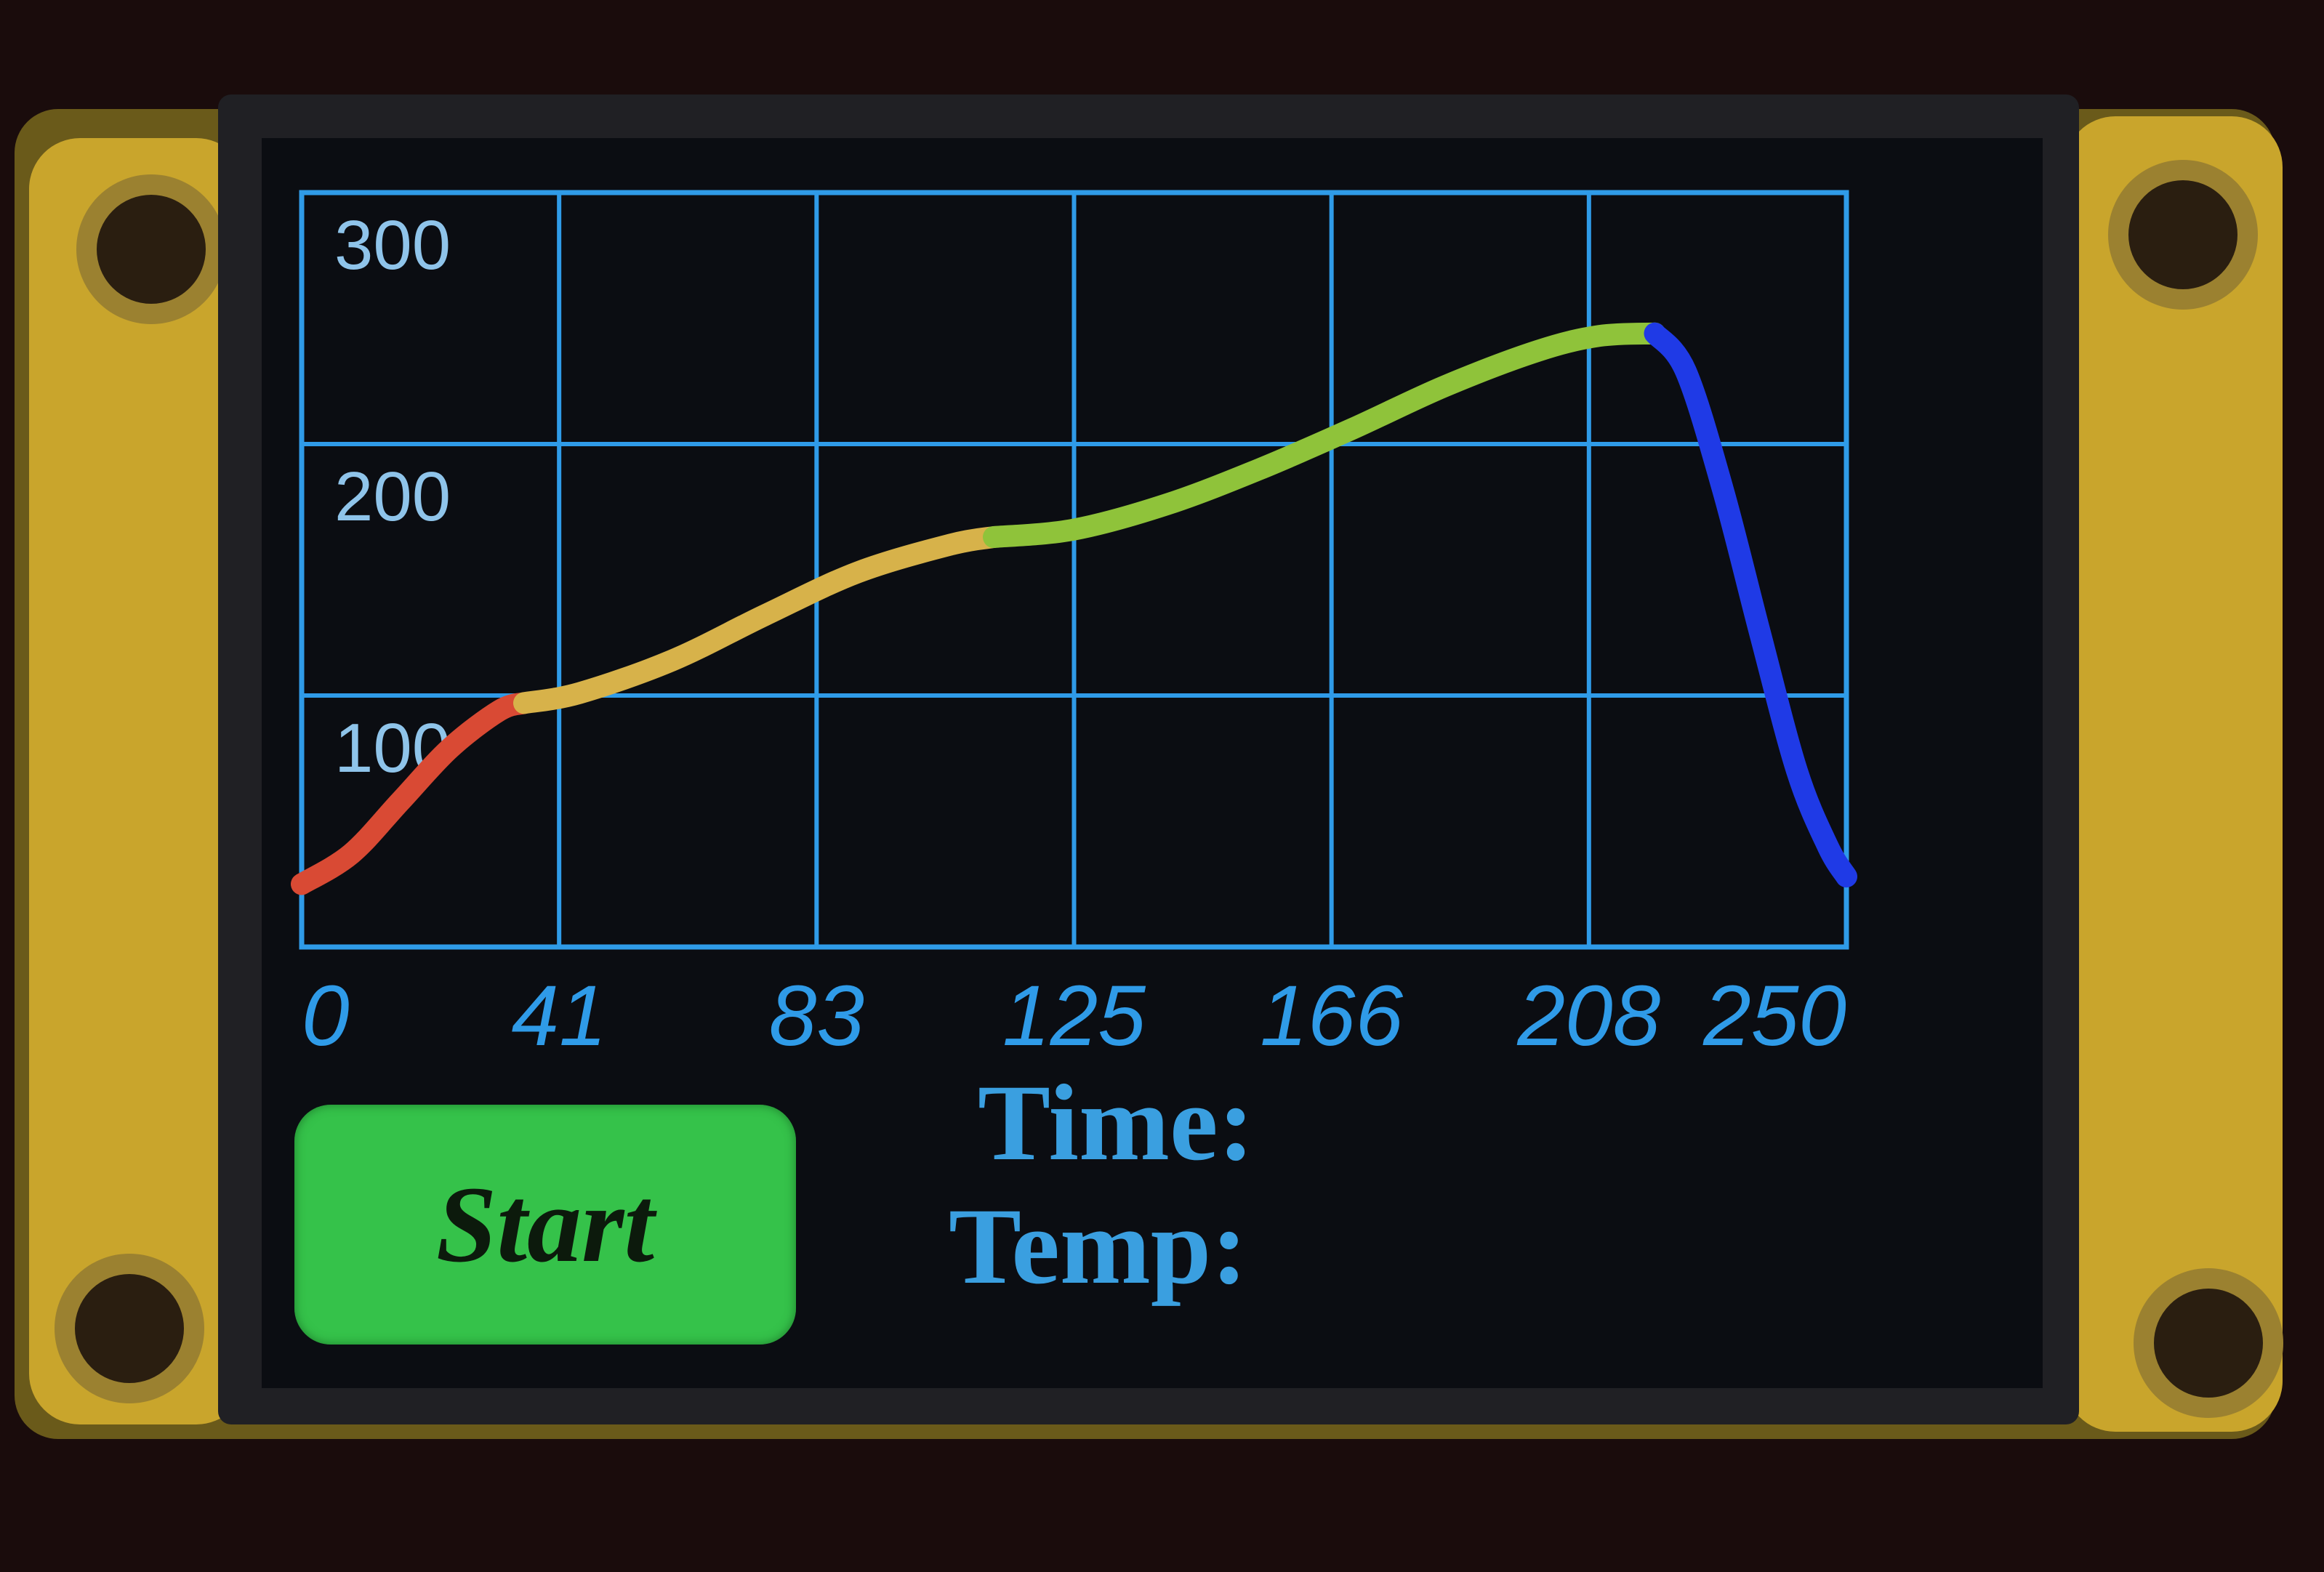 This screenshot has height=1572, width=2324. I want to click on x-tick-label: 41, so click(559, 1016).